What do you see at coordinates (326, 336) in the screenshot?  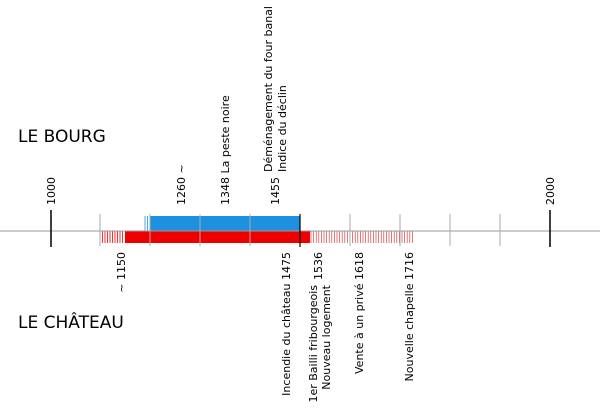 I see `bottom-label: Nouveau logement` at bounding box center [326, 336].